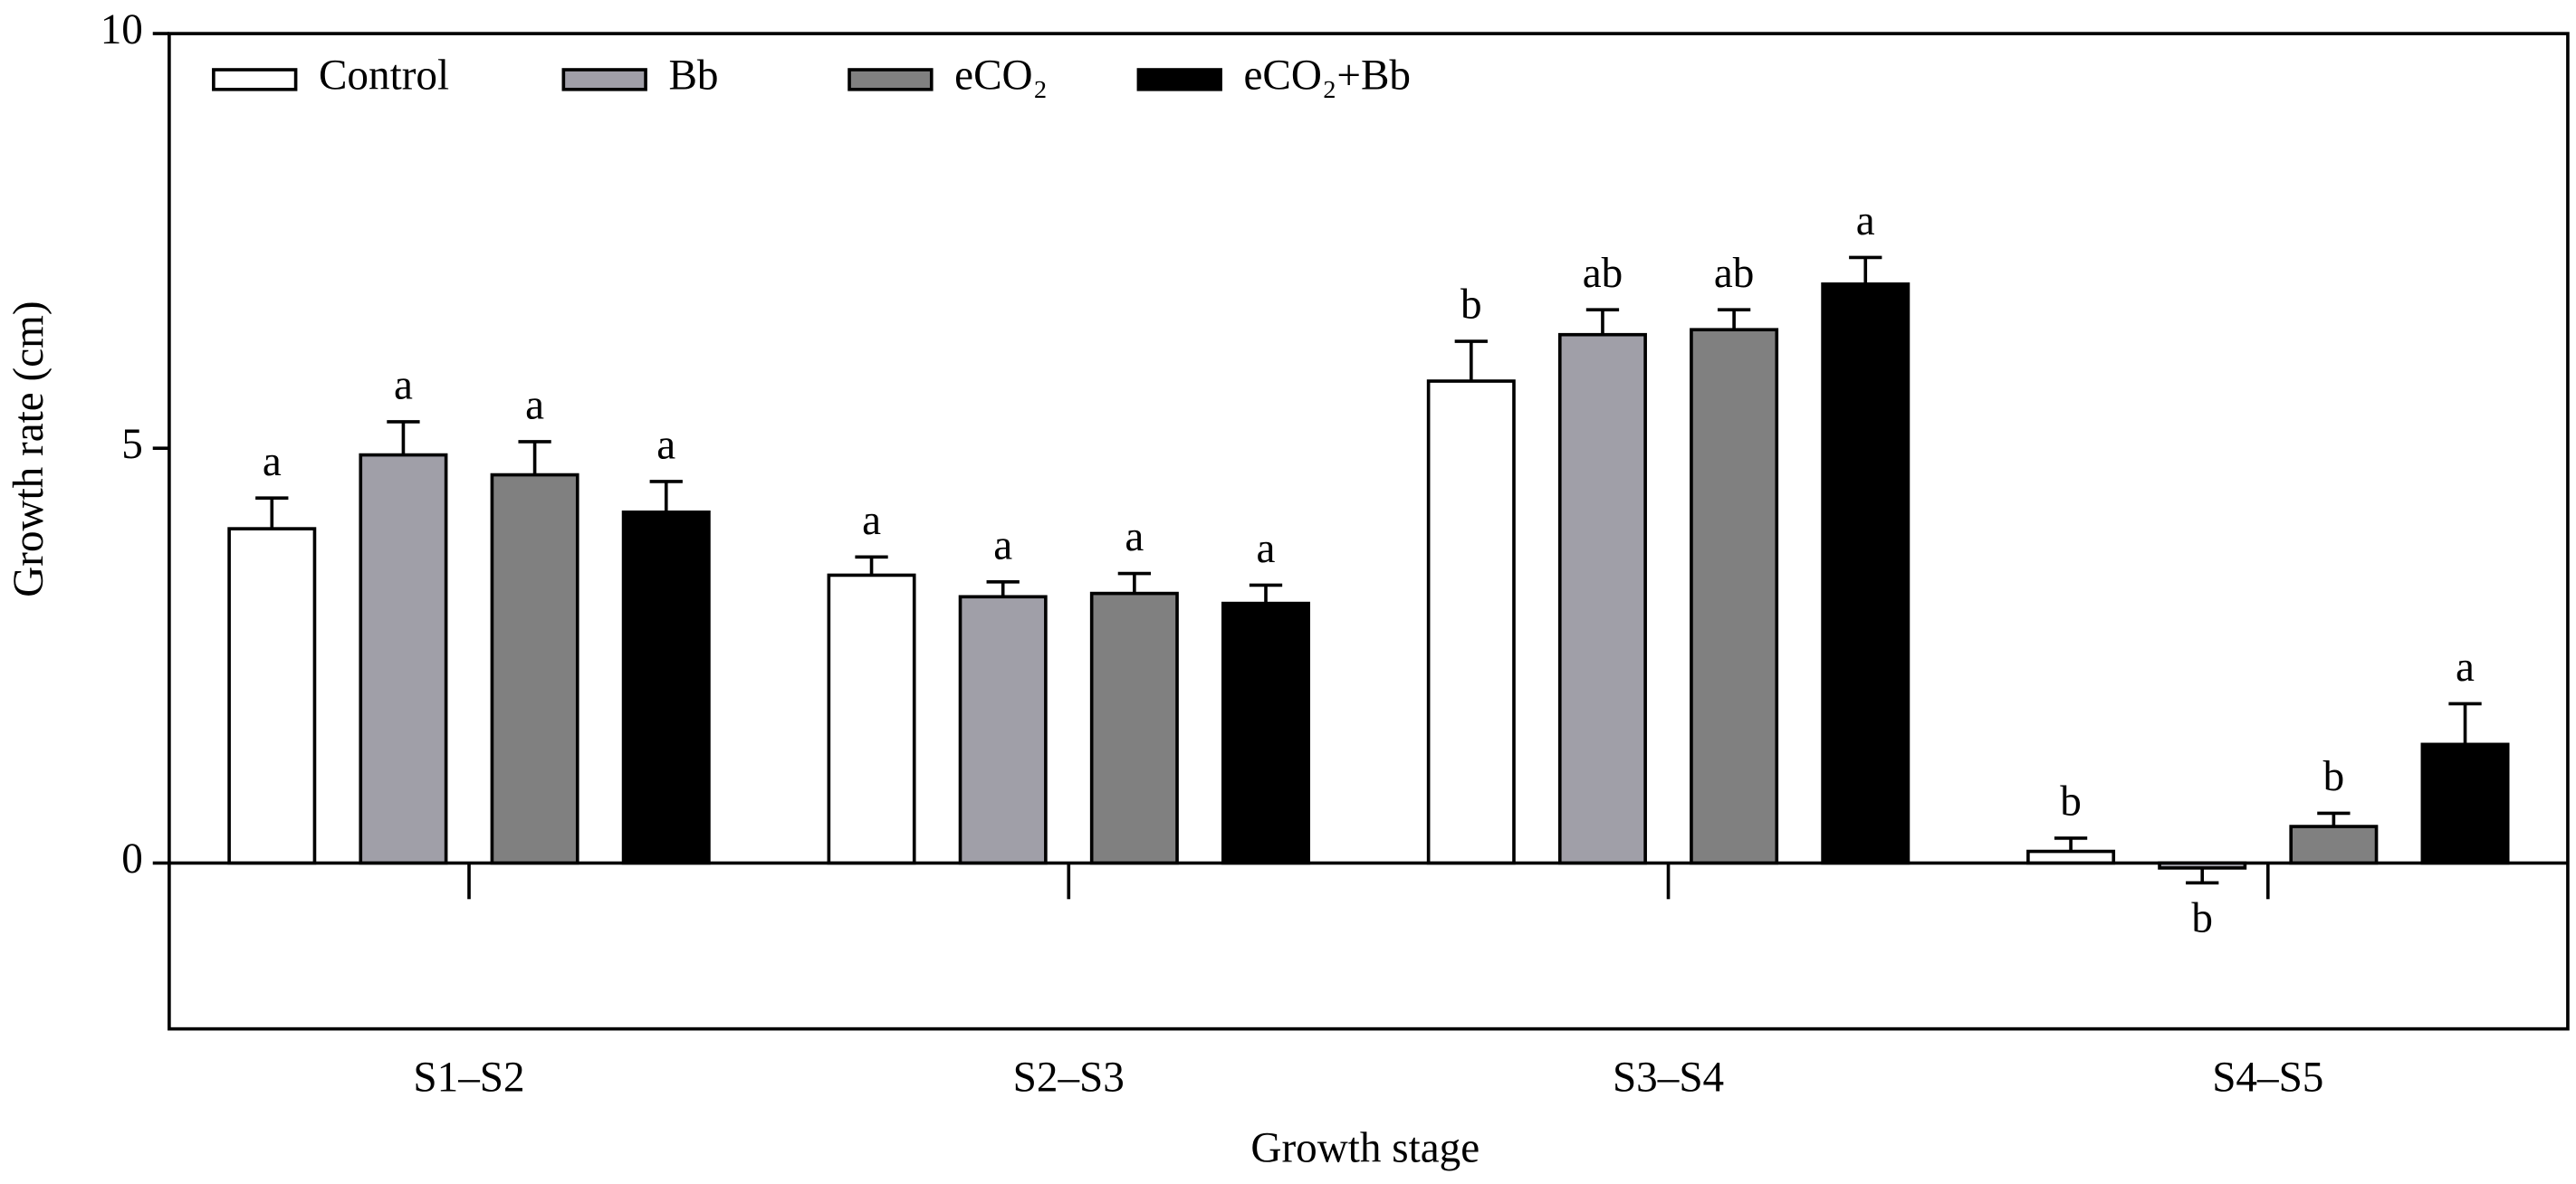  Describe the element at coordinates (122, 30) in the screenshot. I see `y-tick-label: 10` at that location.